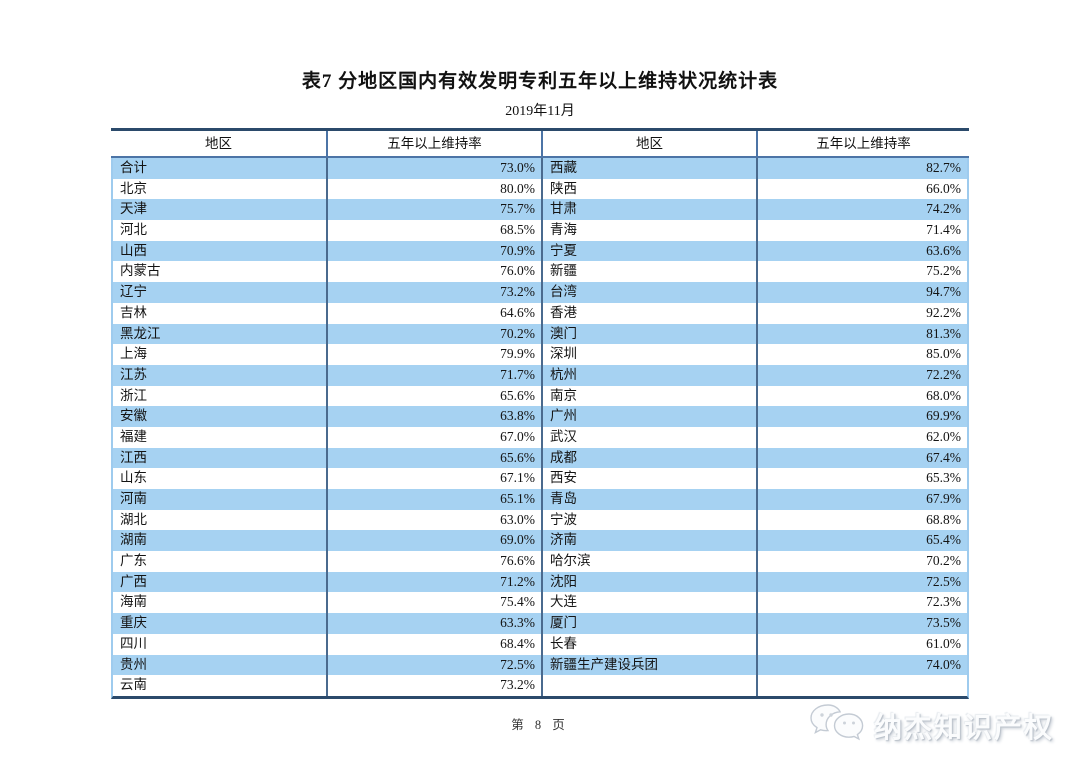 This screenshot has height=763, width=1080. I want to click on region-cell: 广东, so click(133, 561).